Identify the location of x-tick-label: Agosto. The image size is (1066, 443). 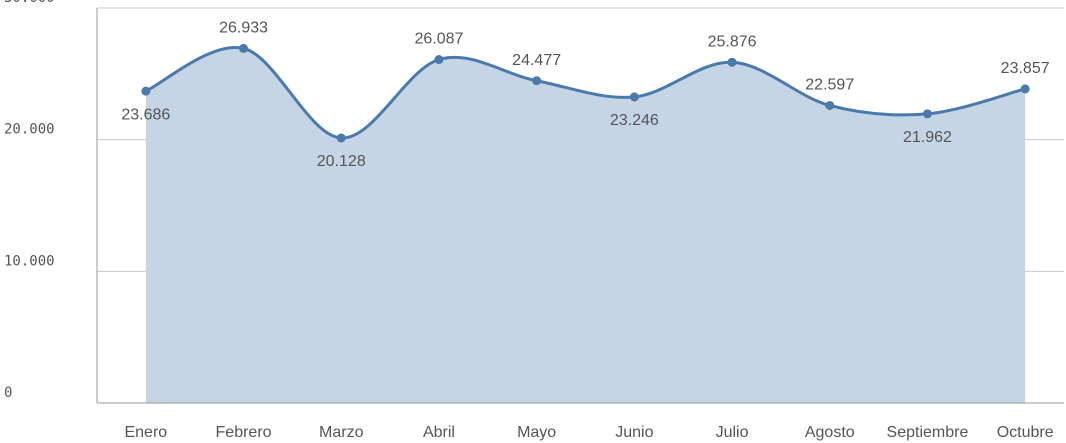
(830, 432).